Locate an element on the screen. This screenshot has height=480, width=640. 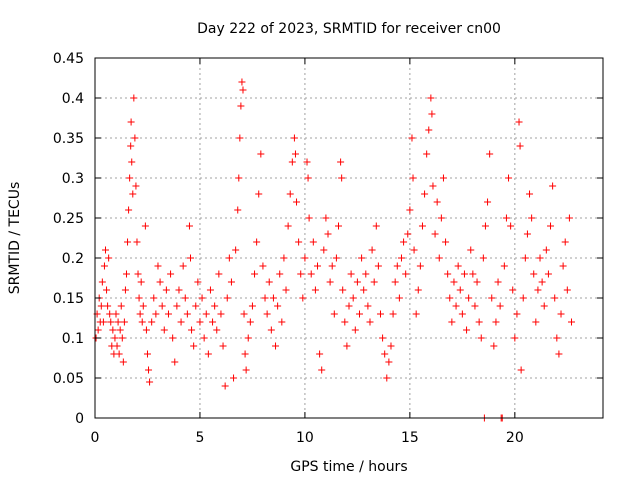
y-tick-label: 0.25 is located at coordinates (68, 219).